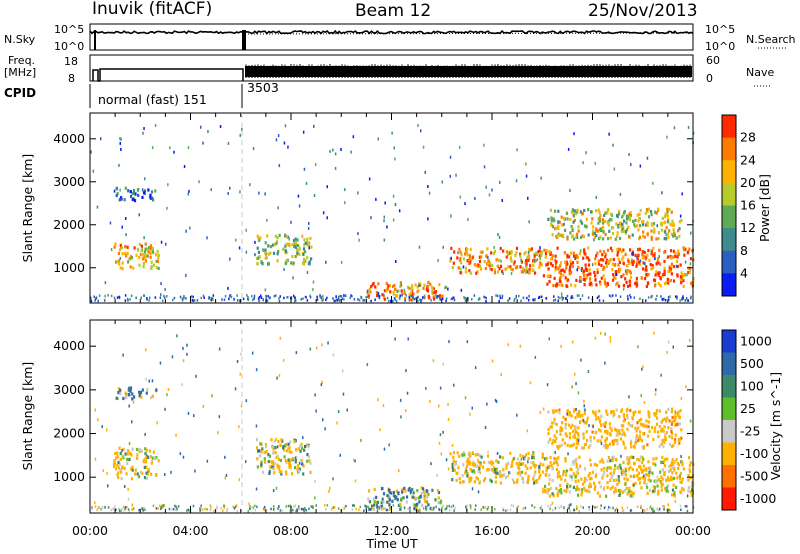  What do you see at coordinates (69, 345) in the screenshot?
I see `y-tick-label: 4000` at bounding box center [69, 345].